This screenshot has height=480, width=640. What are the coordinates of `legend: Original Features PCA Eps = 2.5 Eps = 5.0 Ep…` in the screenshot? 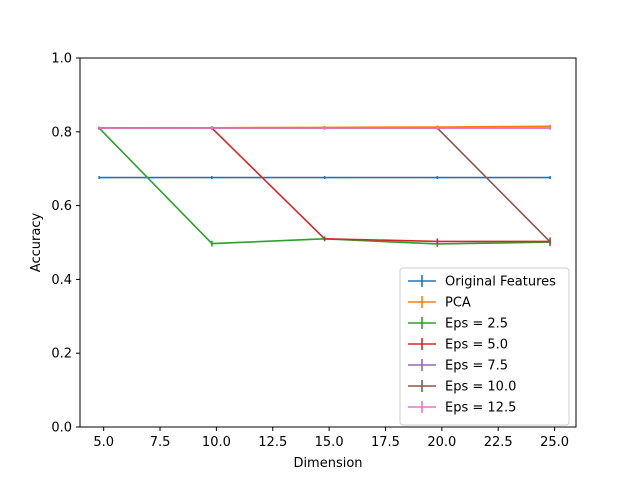 It's located at (484, 346).